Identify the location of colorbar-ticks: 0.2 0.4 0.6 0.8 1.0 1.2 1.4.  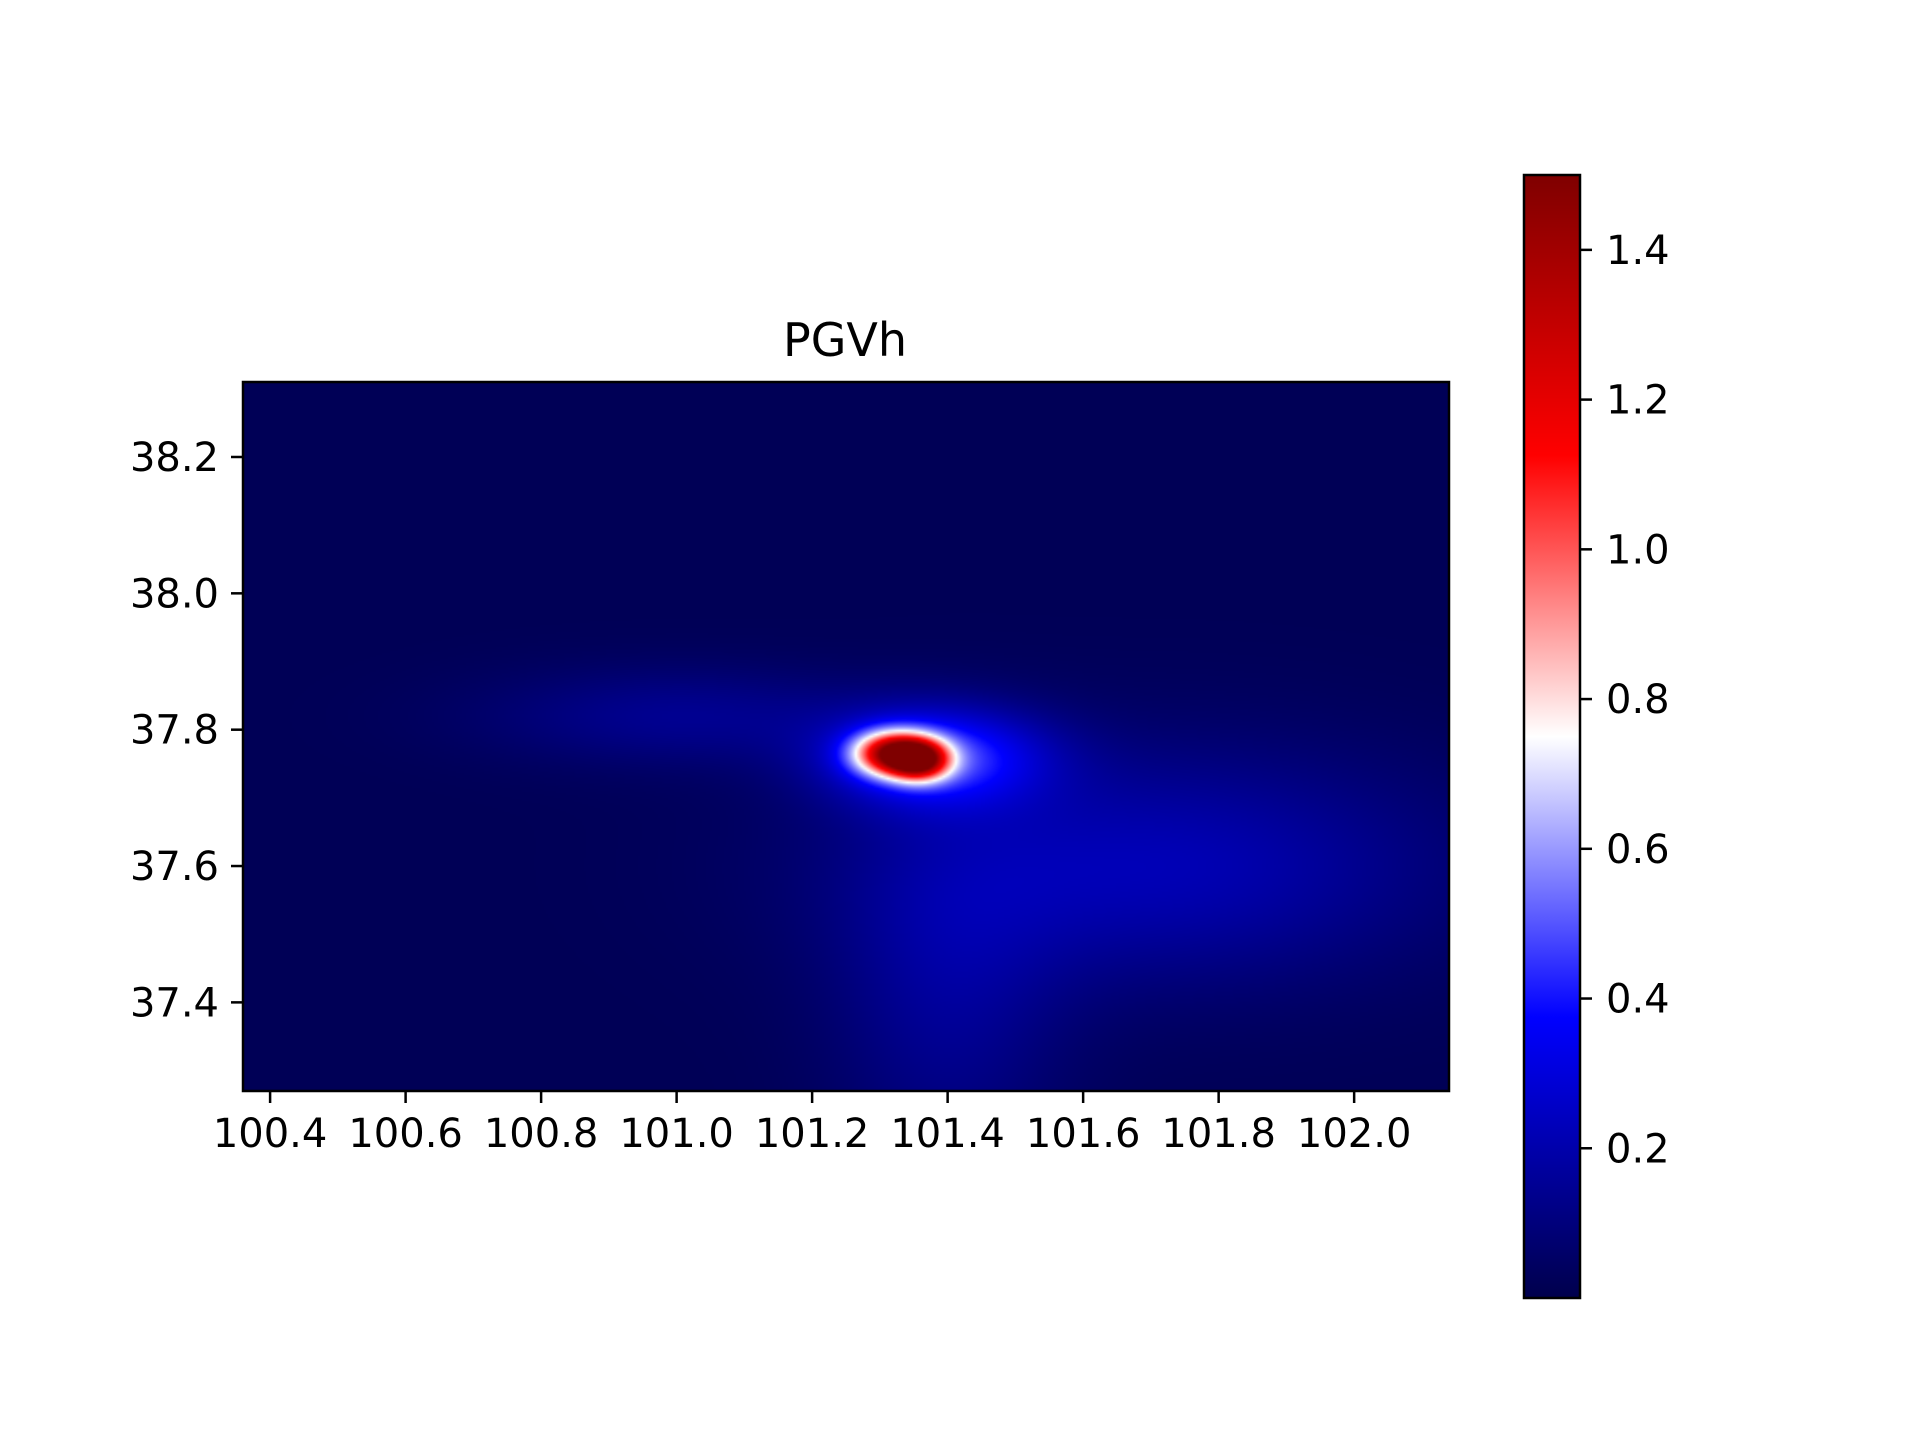
(1625, 700).